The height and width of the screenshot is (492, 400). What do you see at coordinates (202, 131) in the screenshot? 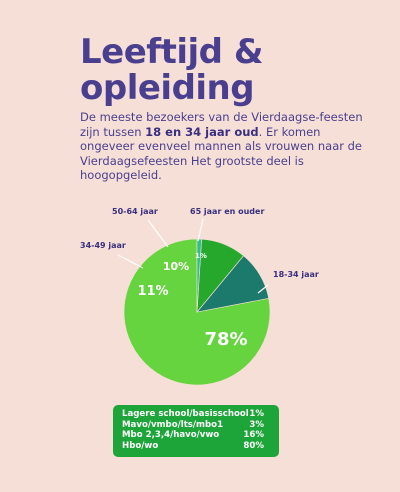
I see `intro-bold: 18 en 34 jaar oud` at bounding box center [202, 131].